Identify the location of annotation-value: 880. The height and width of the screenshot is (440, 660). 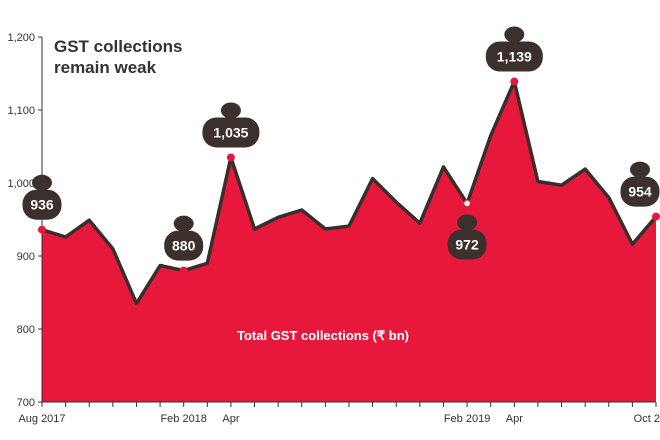
(184, 246).